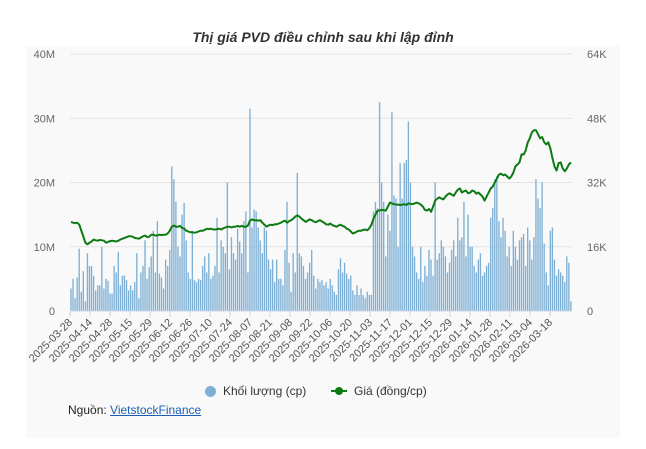 This screenshot has height=449, width=646. I want to click on left-axis-tick-label: 40M, so click(44, 55).